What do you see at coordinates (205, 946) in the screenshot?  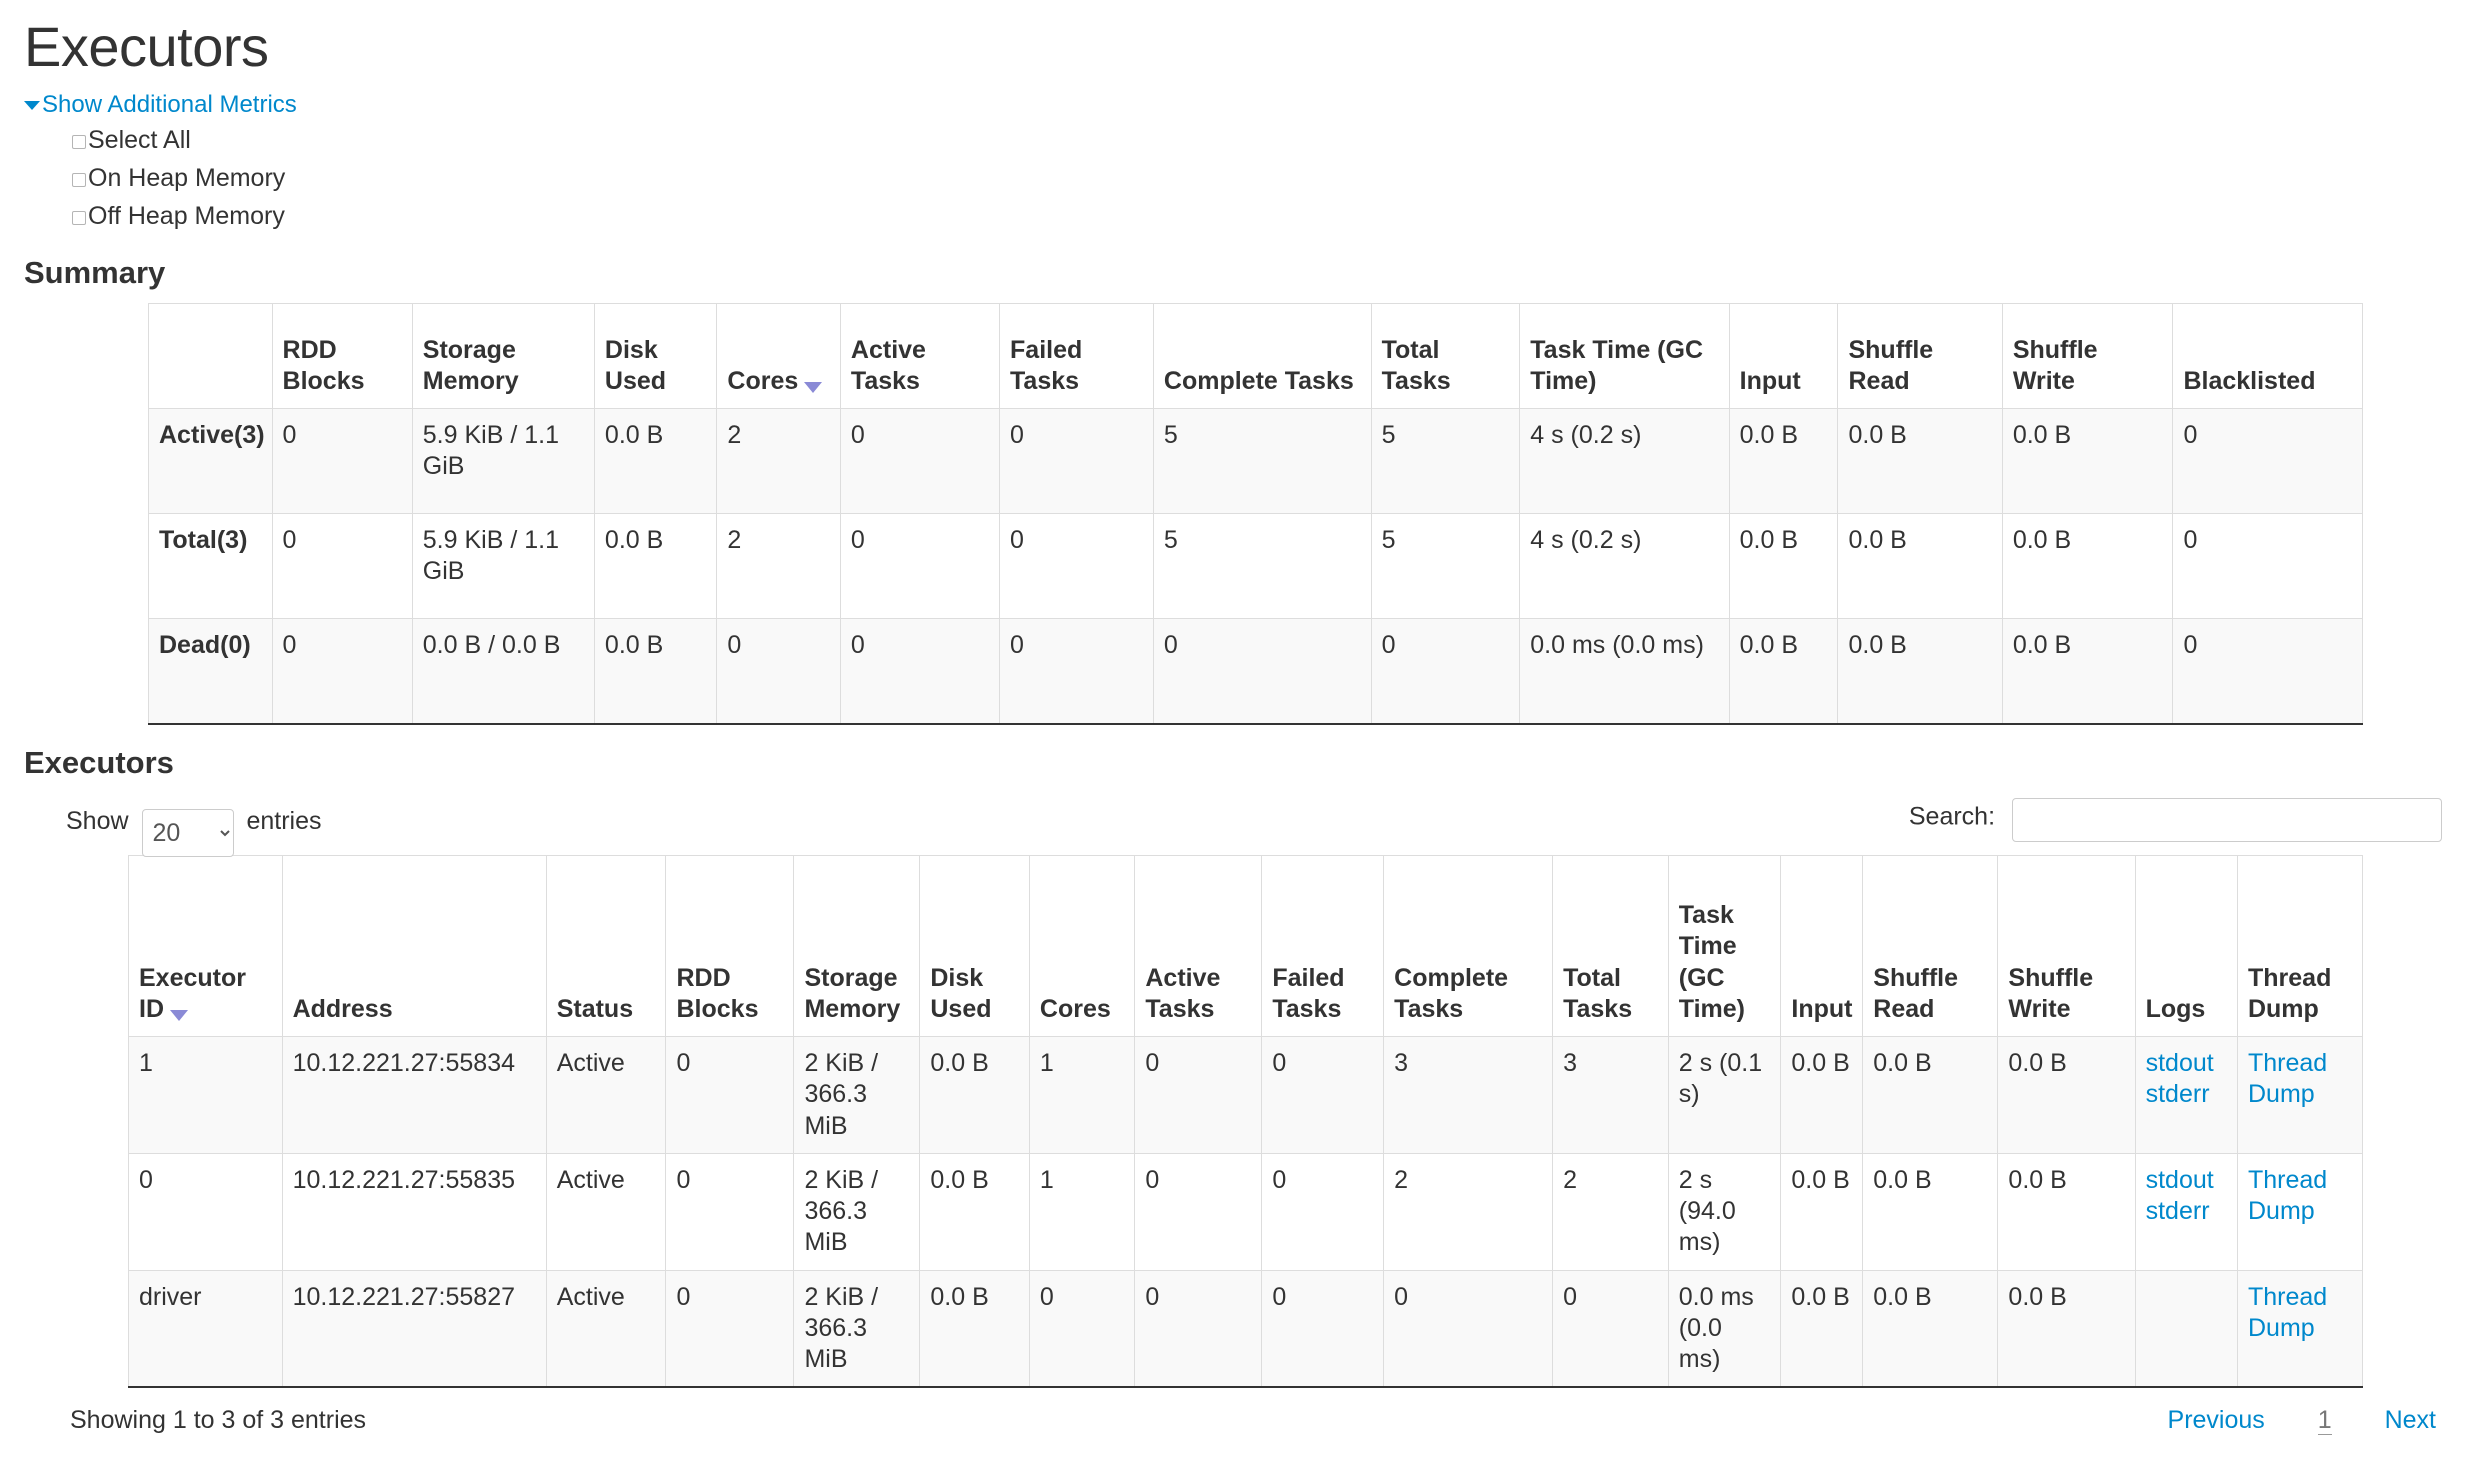 I see `exec-col-executor-id: Executor ID` at bounding box center [205, 946].